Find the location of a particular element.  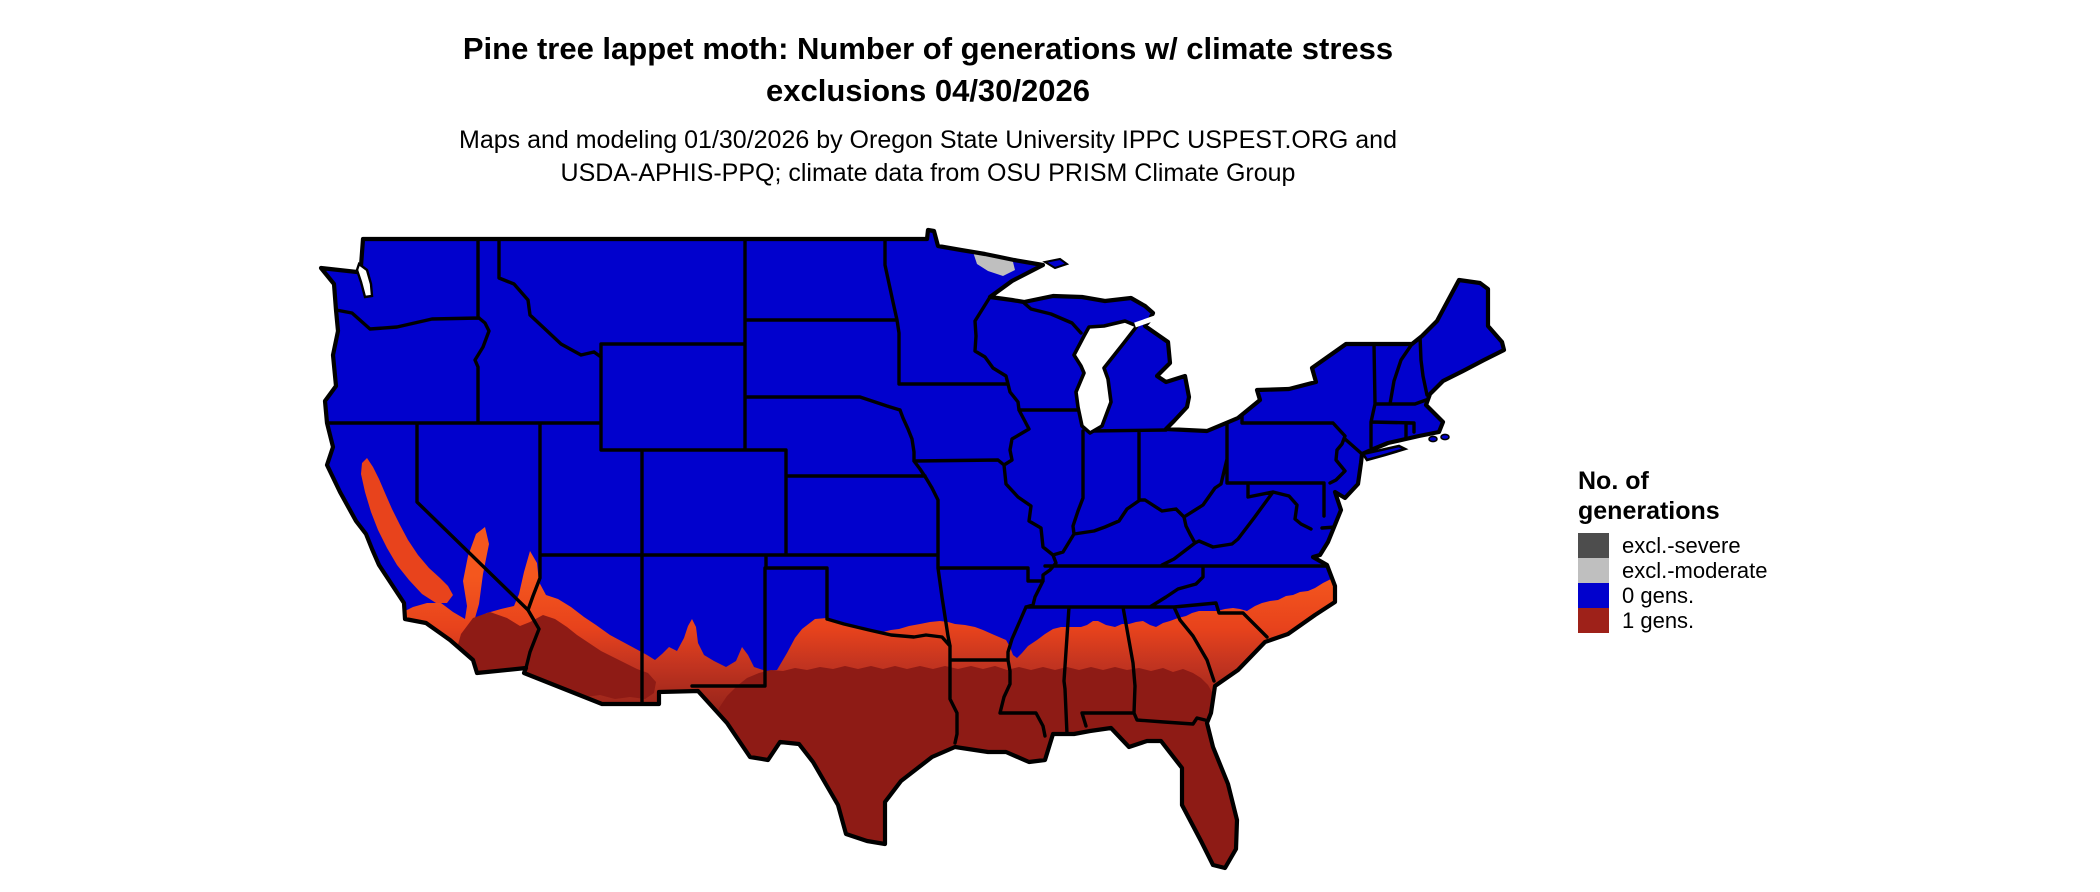

title-line-2: exclusions 04/30/2026 is located at coordinates (927, 90).